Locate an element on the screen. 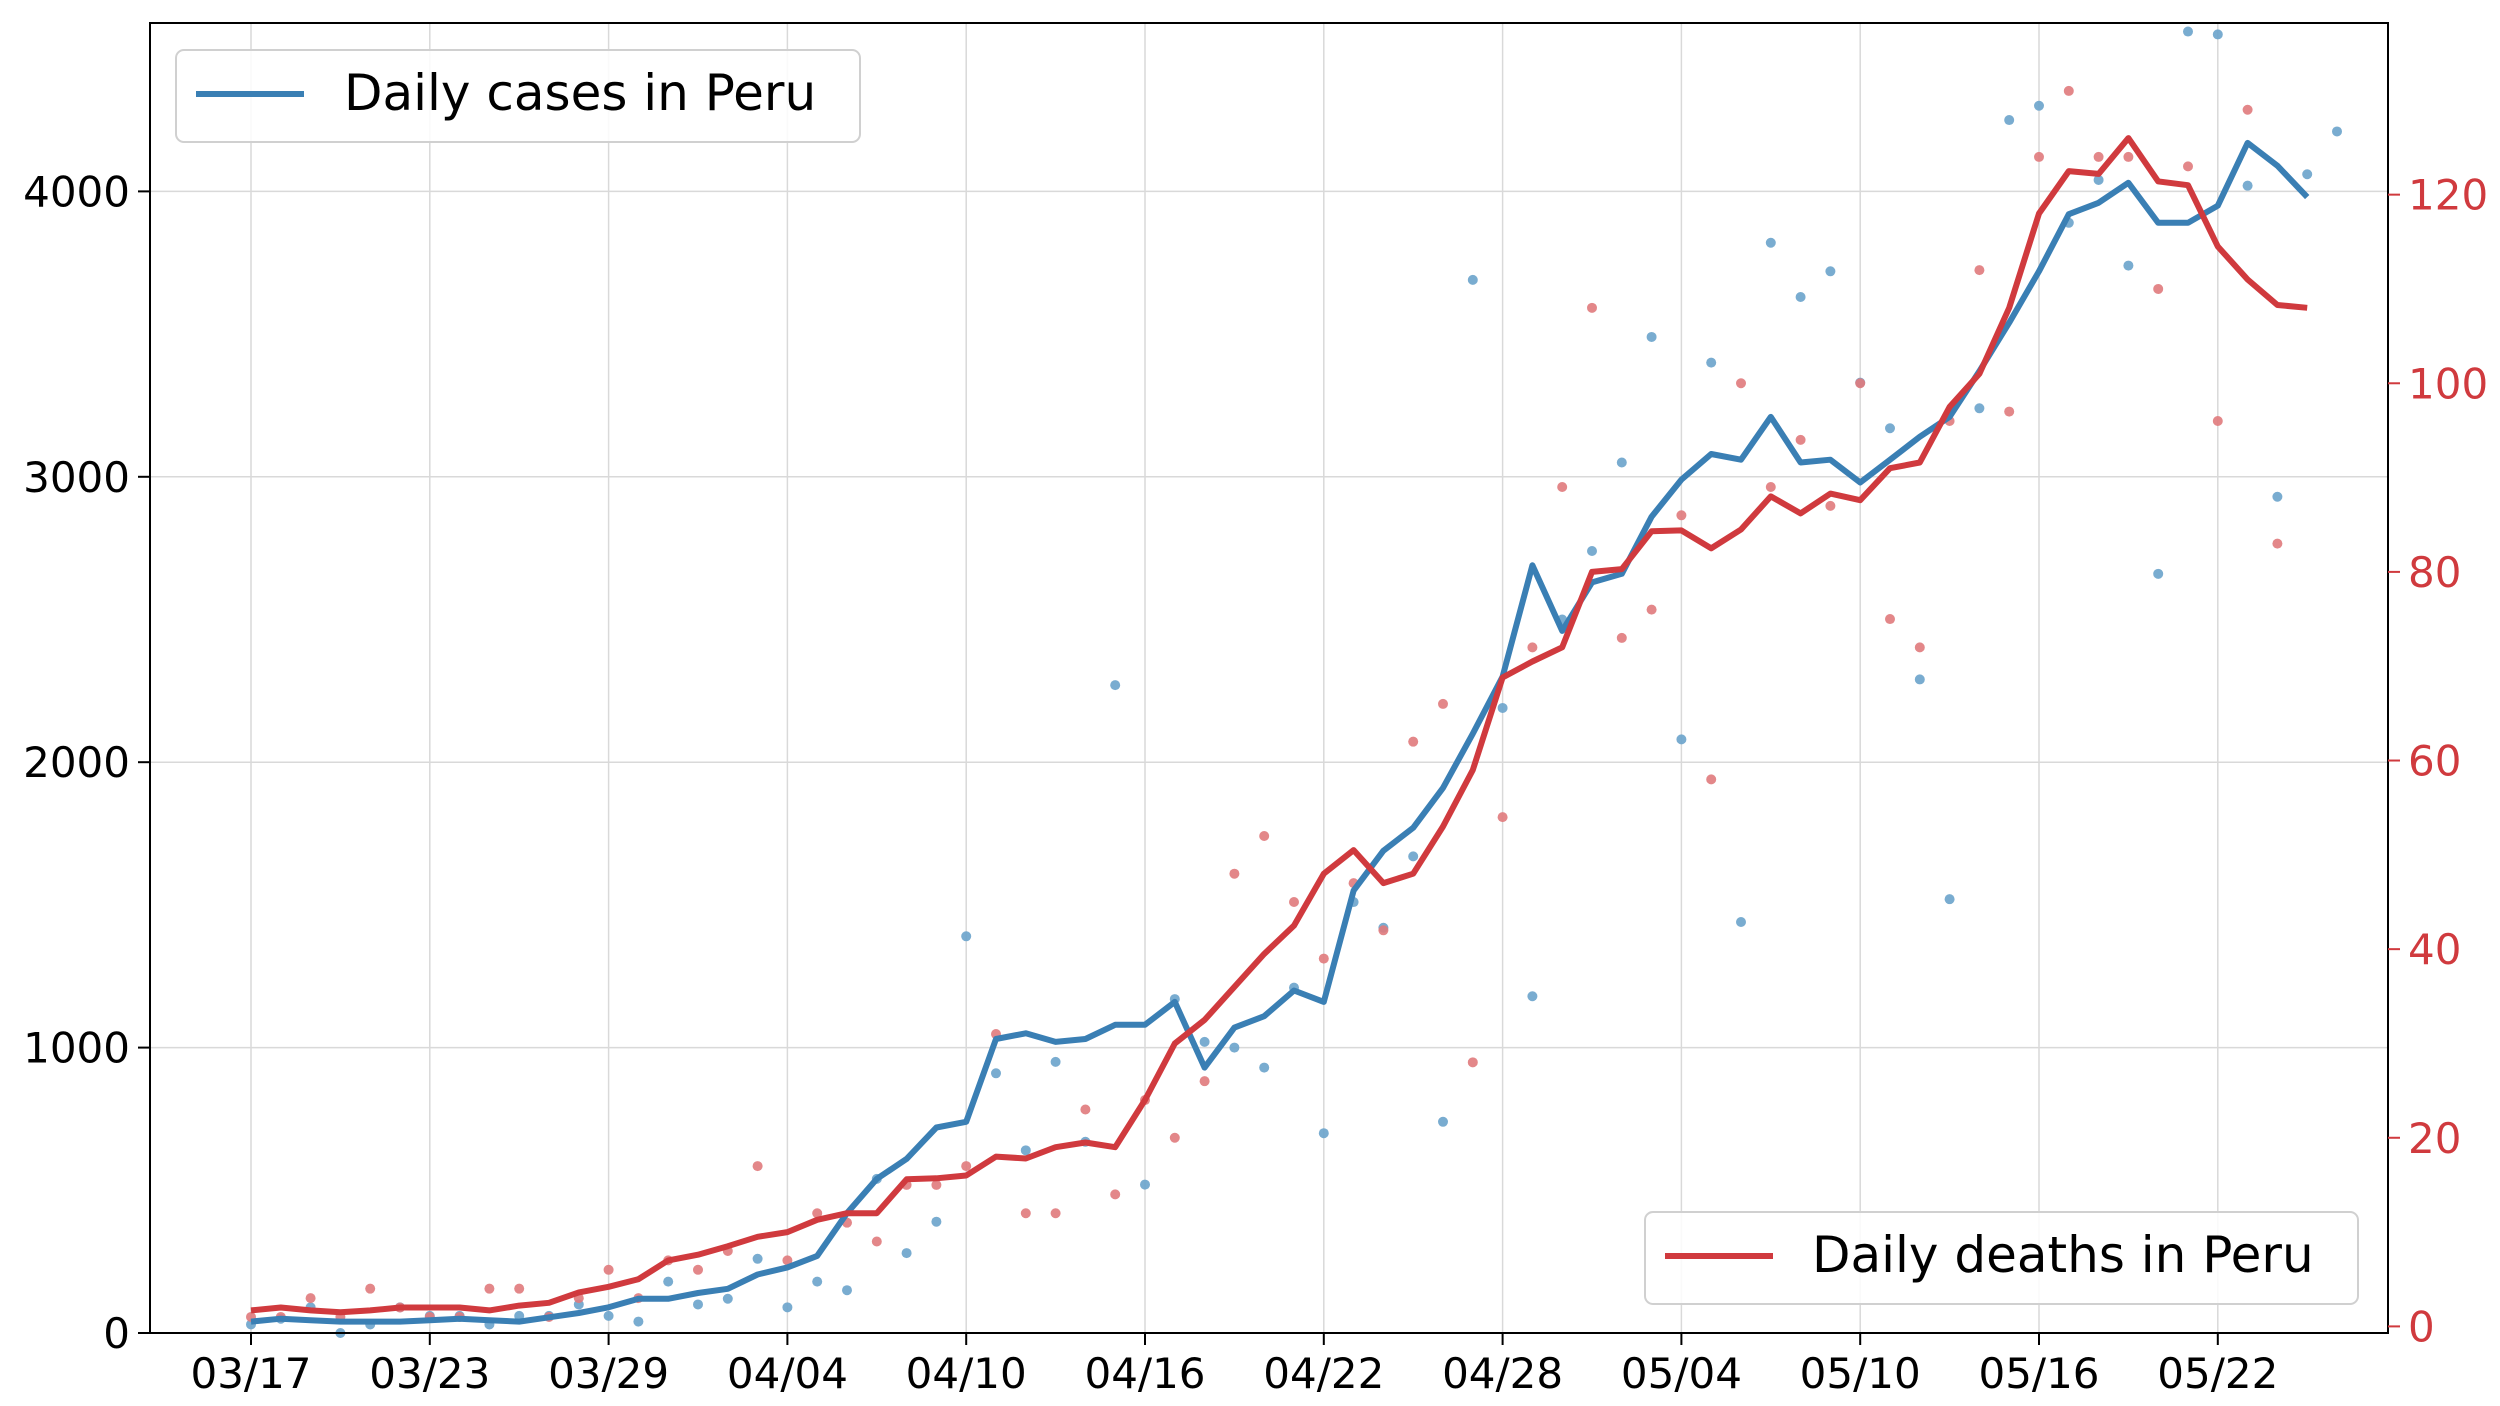 The image size is (2500, 1406). y-right-tick-label: 80 is located at coordinates (2434, 572).